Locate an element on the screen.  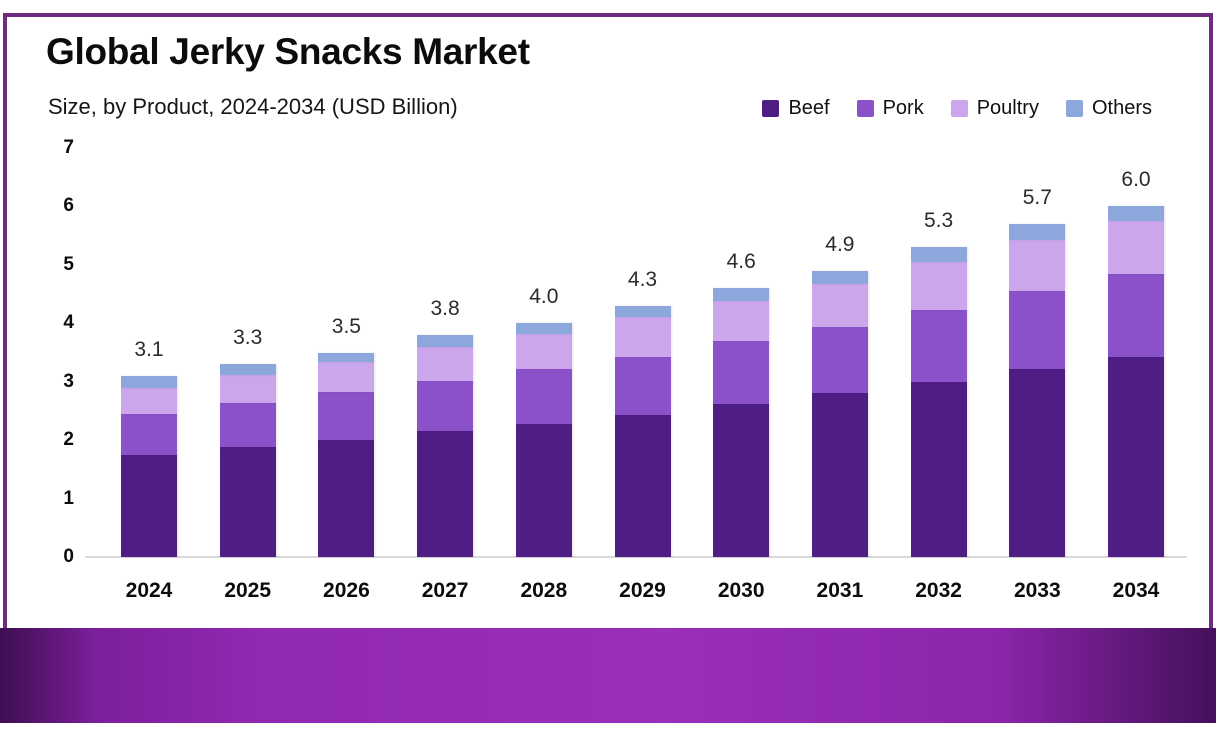
chart-legend: Beef Pork Poultry Others is located at coordinates (957, 108).